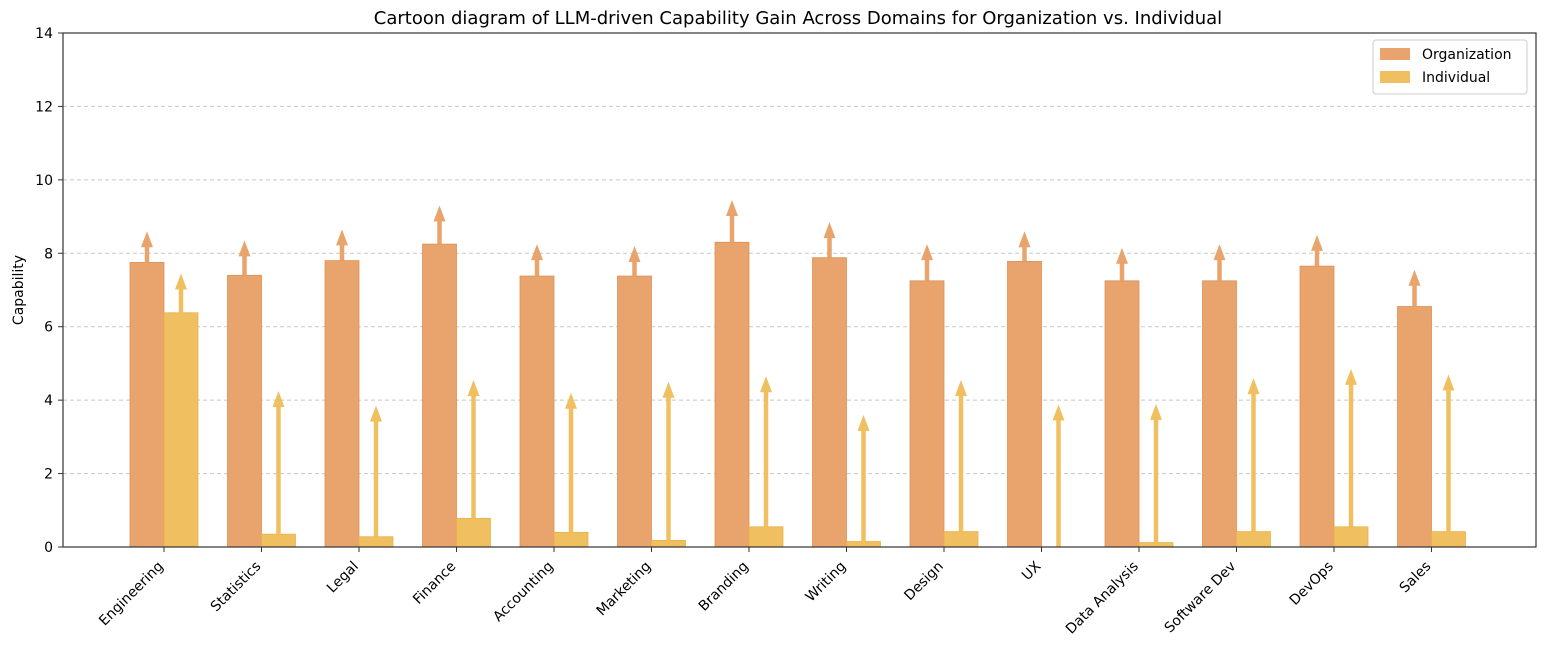 This screenshot has width=1544, height=652. I want to click on x-tick-label: UX, so click(1032, 571).